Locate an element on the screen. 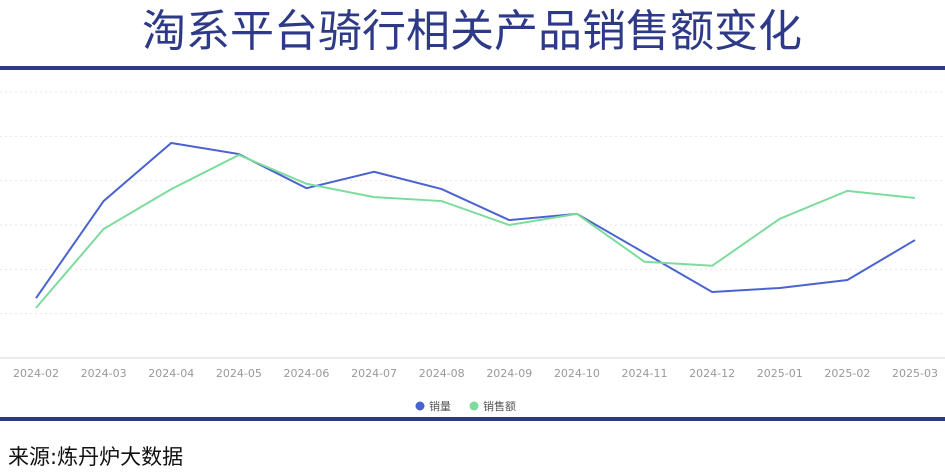  x-tick-label: 2024-07 is located at coordinates (374, 373).